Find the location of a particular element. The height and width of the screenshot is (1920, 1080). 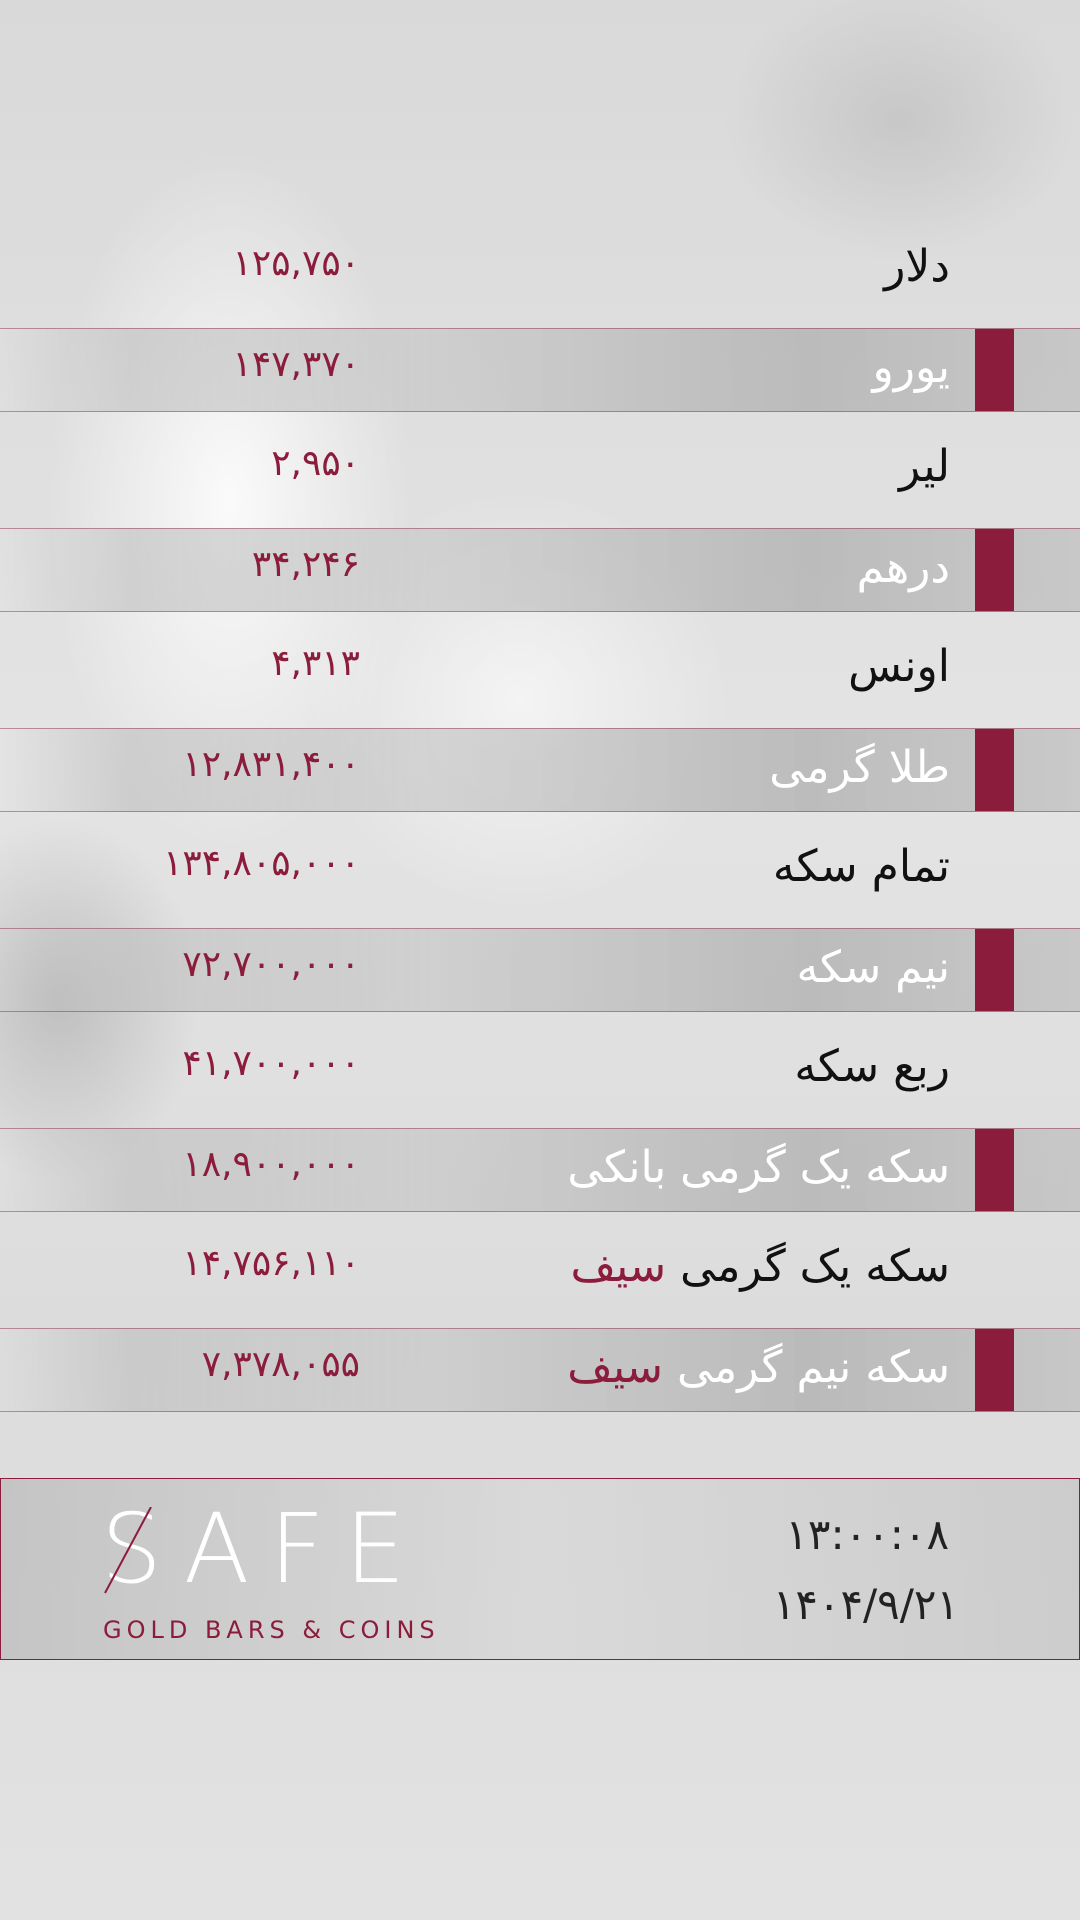

rate-row: سکه نیم گرمی سیف ۷,۳۷۸,۰۵۵ is located at coordinates (540, 1379).